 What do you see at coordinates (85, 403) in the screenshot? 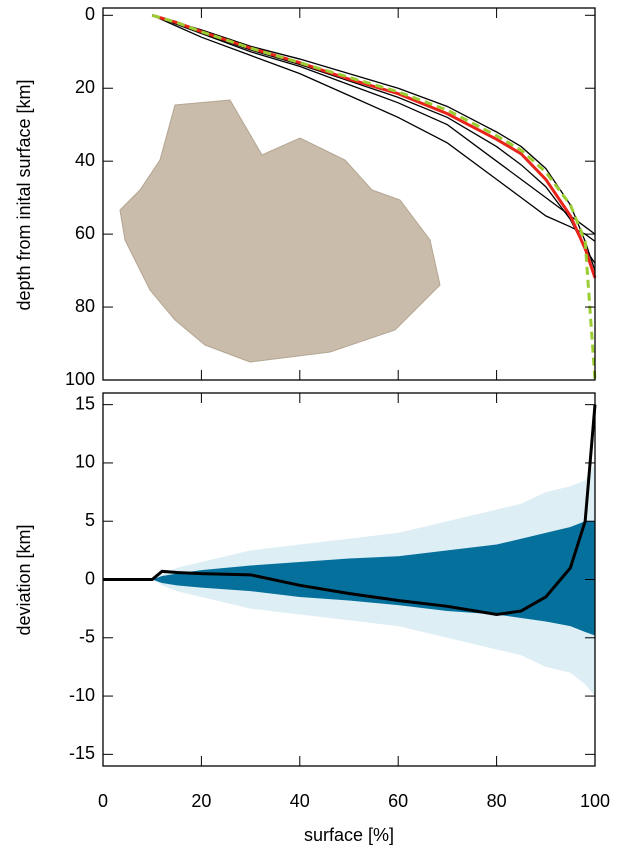
I see `y-tick-label: 15` at bounding box center [85, 403].